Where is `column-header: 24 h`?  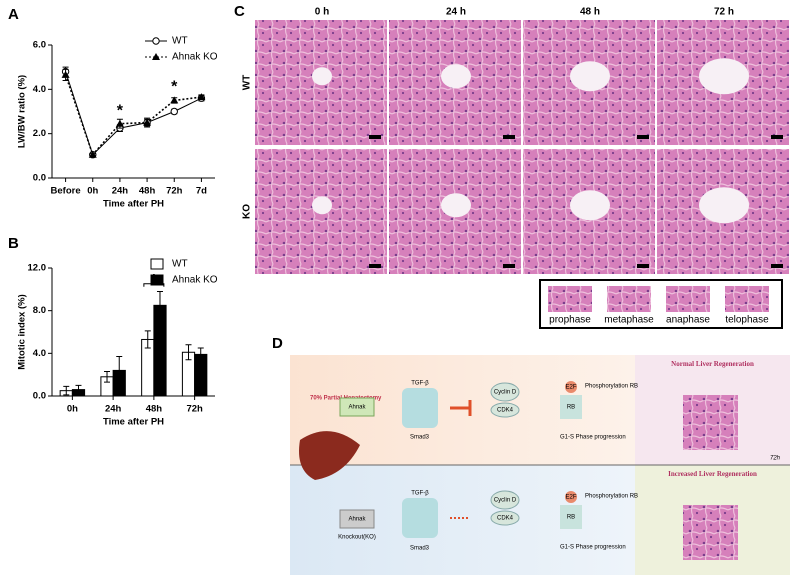 column-header: 24 h is located at coordinates (456, 12).